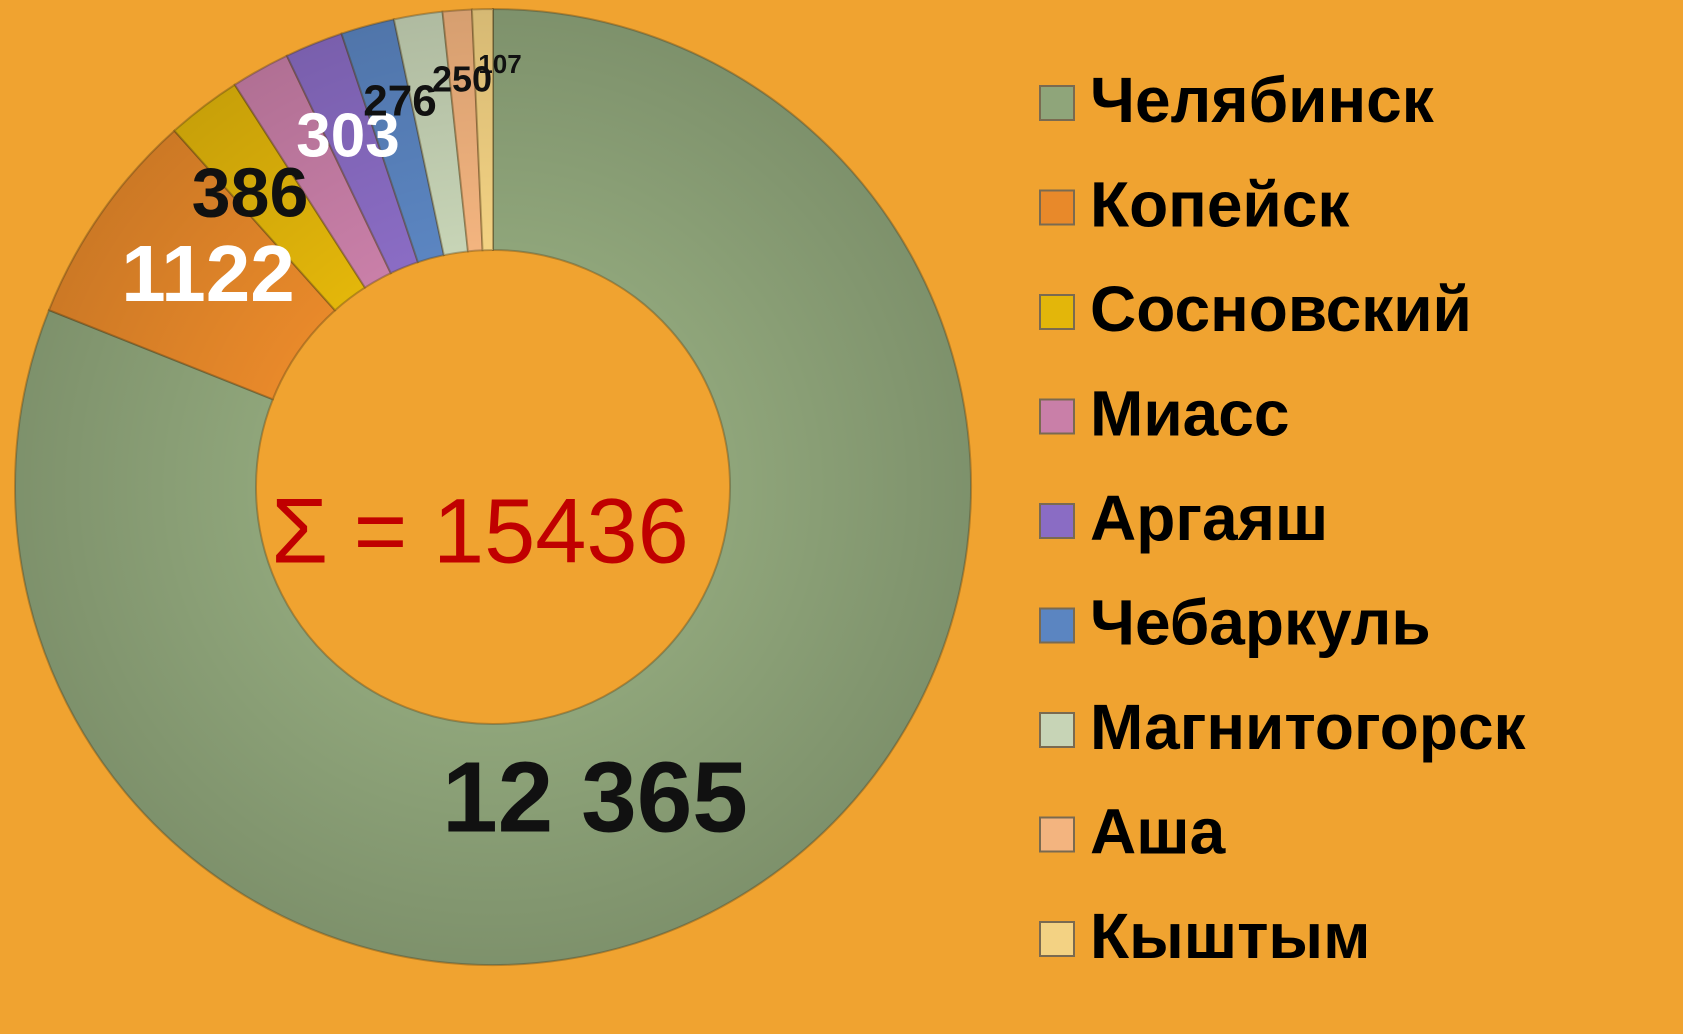 The width and height of the screenshot is (1683, 1034). I want to click on data-label: 107, so click(499, 64).